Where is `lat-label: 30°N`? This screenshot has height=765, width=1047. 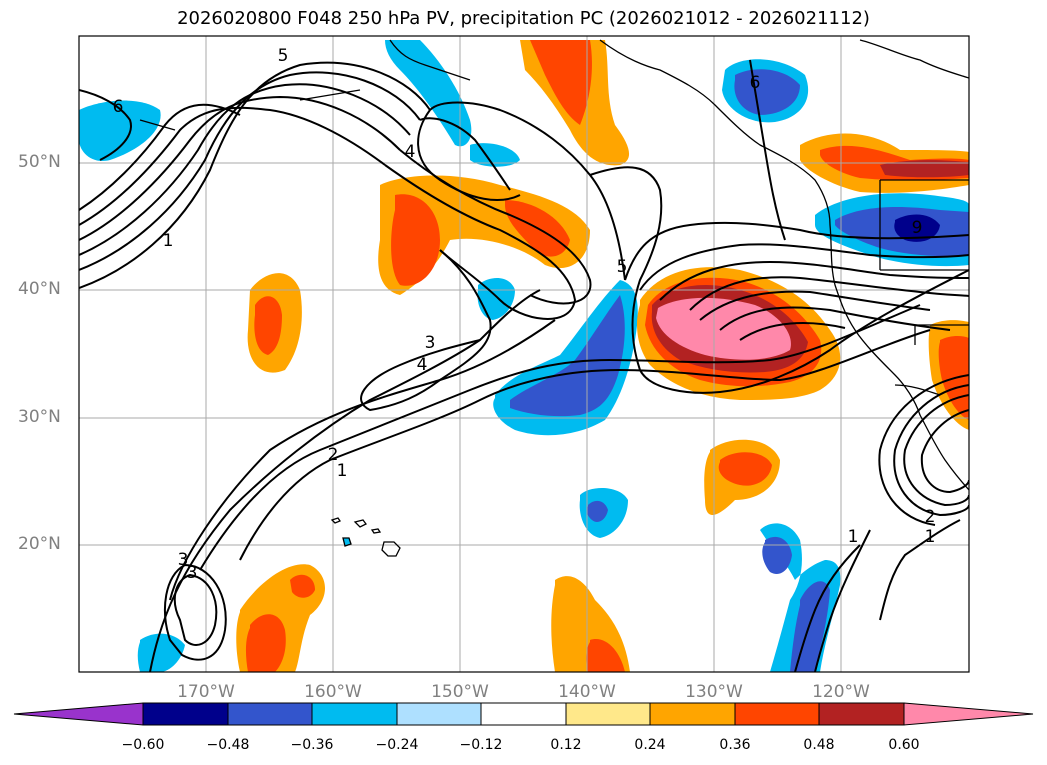
lat-label: 30°N is located at coordinates (39, 417).